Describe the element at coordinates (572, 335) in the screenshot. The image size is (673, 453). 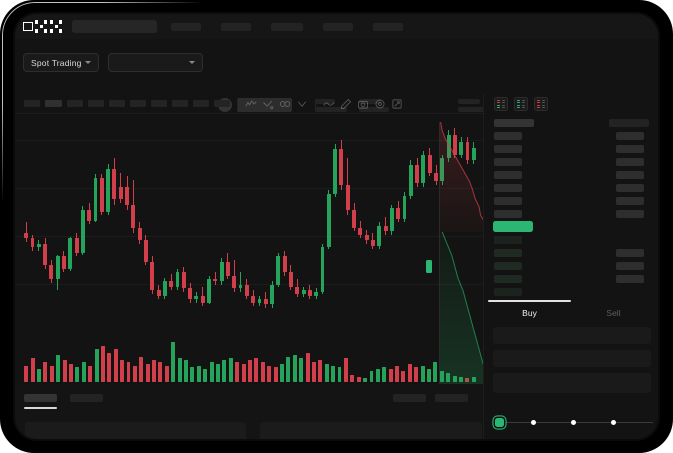
I see `order-price-field` at that location.